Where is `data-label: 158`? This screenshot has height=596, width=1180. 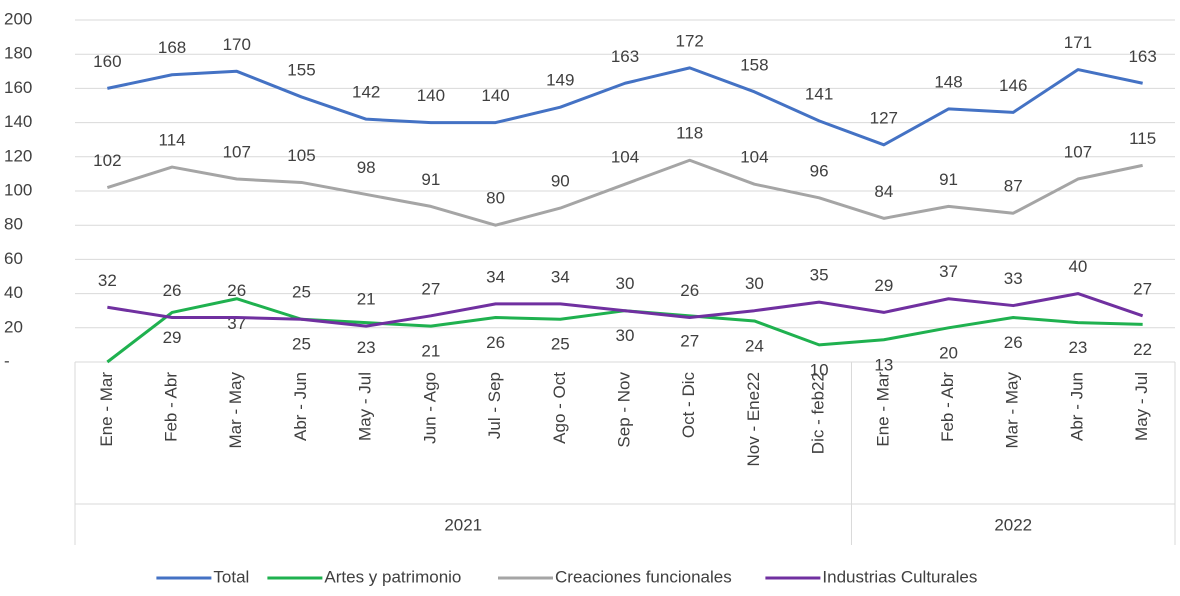
data-label: 158 is located at coordinates (754, 64).